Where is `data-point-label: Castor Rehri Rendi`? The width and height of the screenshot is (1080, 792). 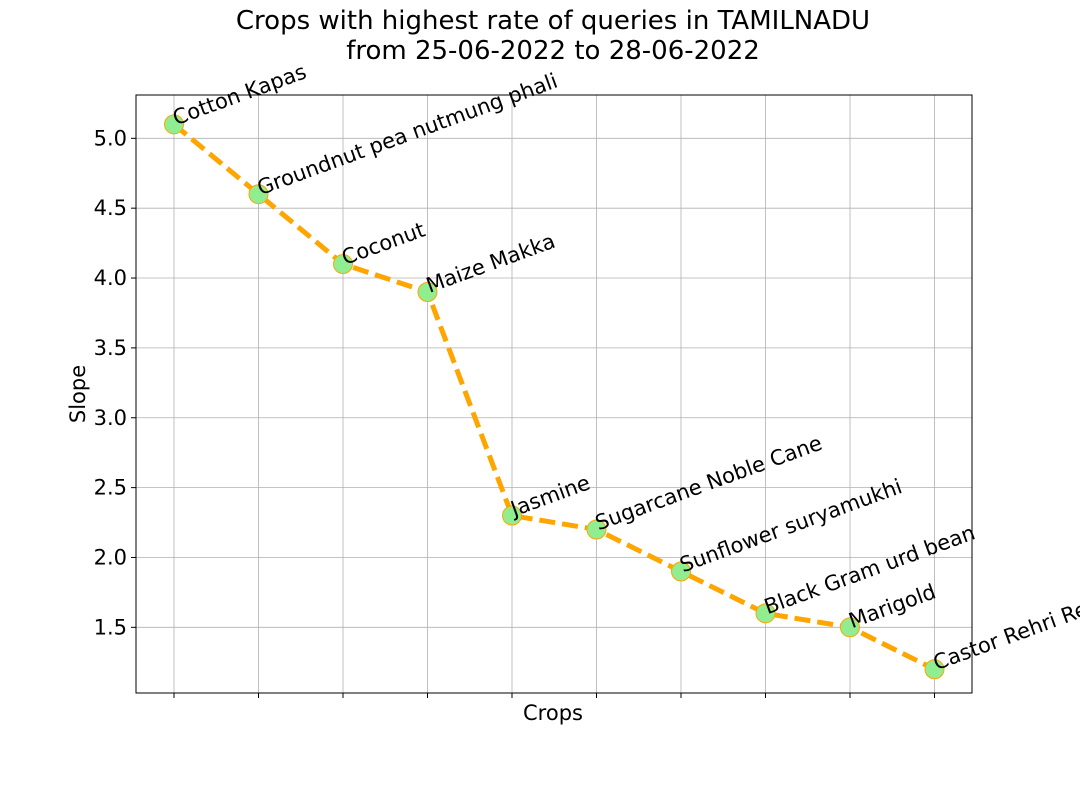
data-point-label: Castor Rehri Rendi is located at coordinates (1005, 630).